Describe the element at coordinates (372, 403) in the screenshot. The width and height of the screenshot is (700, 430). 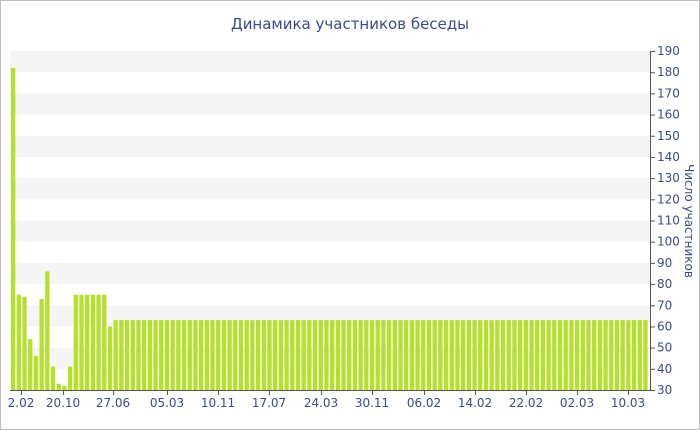
I see `x-tick-label: 30.11` at that location.